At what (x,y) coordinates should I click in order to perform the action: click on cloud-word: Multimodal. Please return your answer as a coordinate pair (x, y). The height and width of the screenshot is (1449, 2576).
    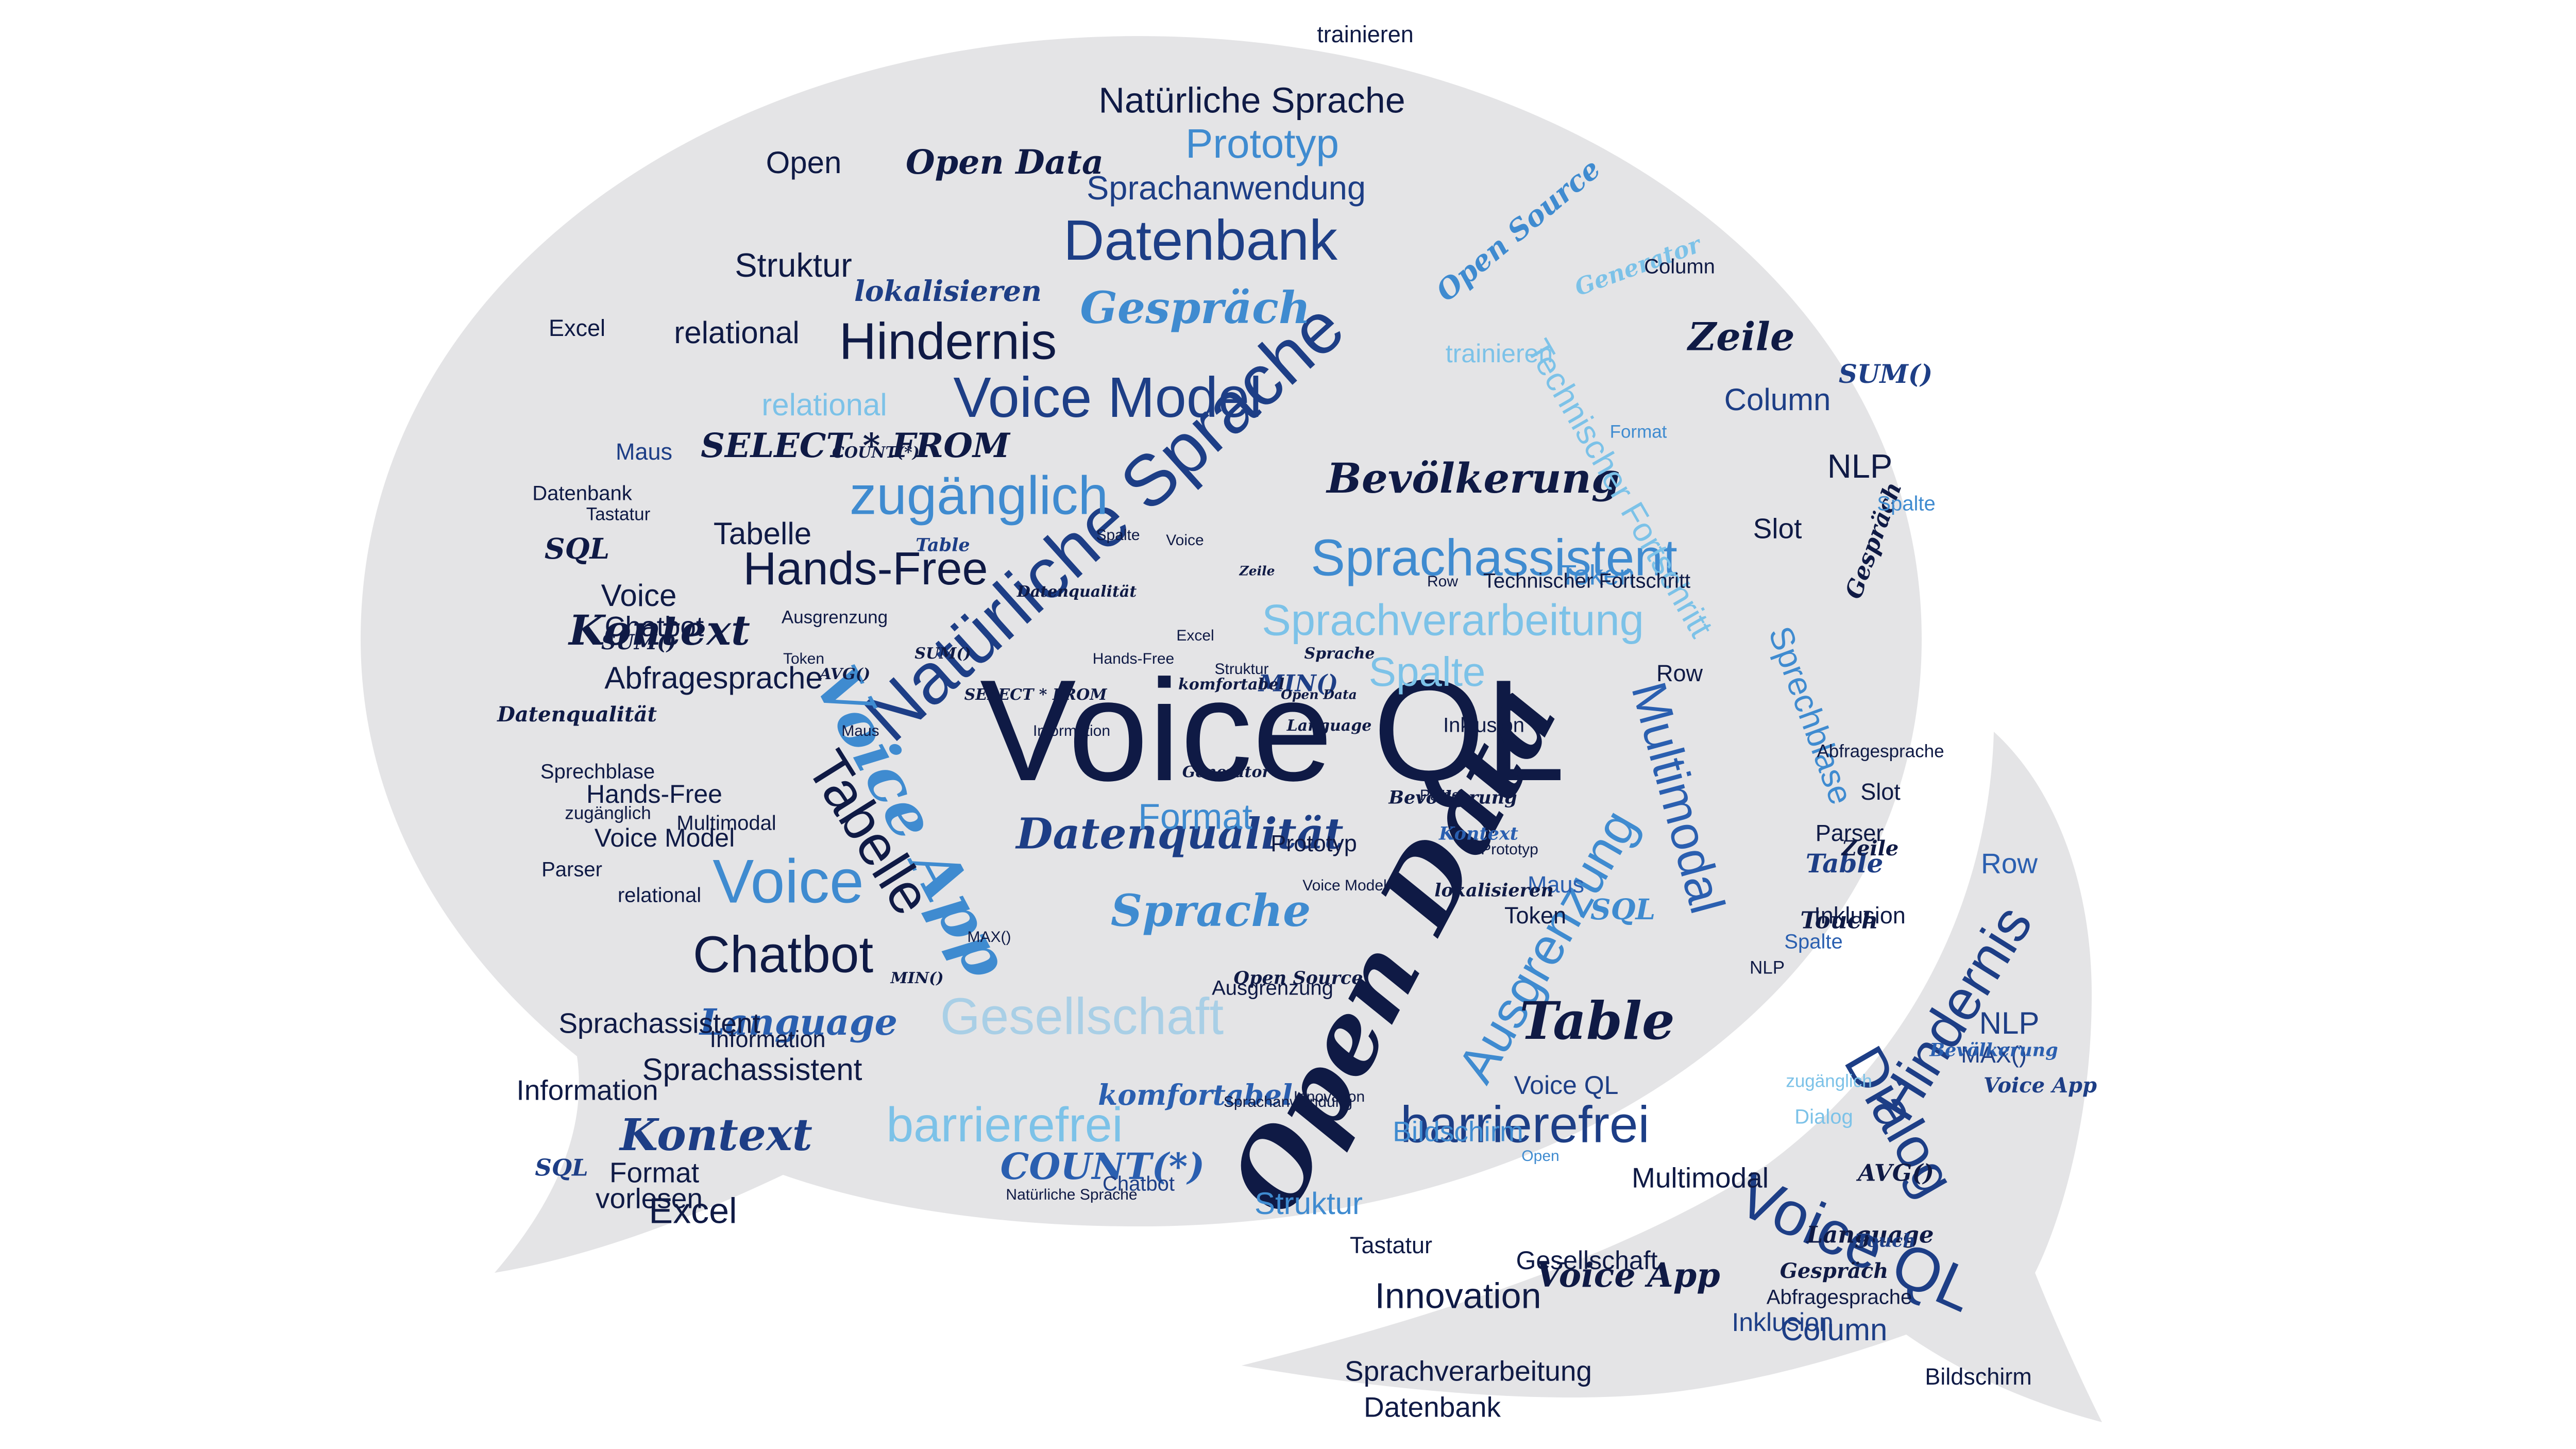
    Looking at the image, I should click on (1700, 1178).